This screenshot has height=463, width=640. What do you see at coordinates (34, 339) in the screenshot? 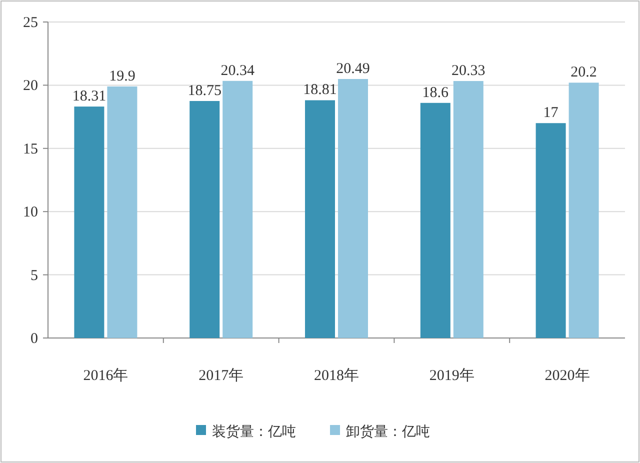
I see `y-tick-label: 0` at bounding box center [34, 339].